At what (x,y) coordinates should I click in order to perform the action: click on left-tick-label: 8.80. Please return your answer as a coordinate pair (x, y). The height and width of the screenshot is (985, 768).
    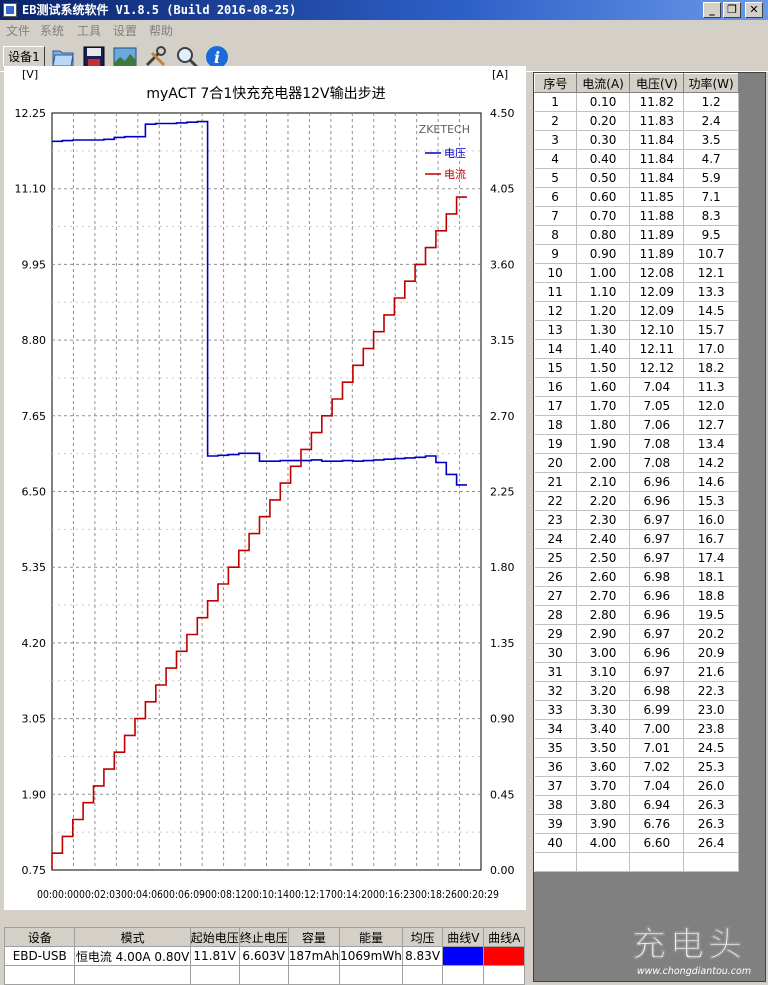
    Looking at the image, I should click on (34, 340).